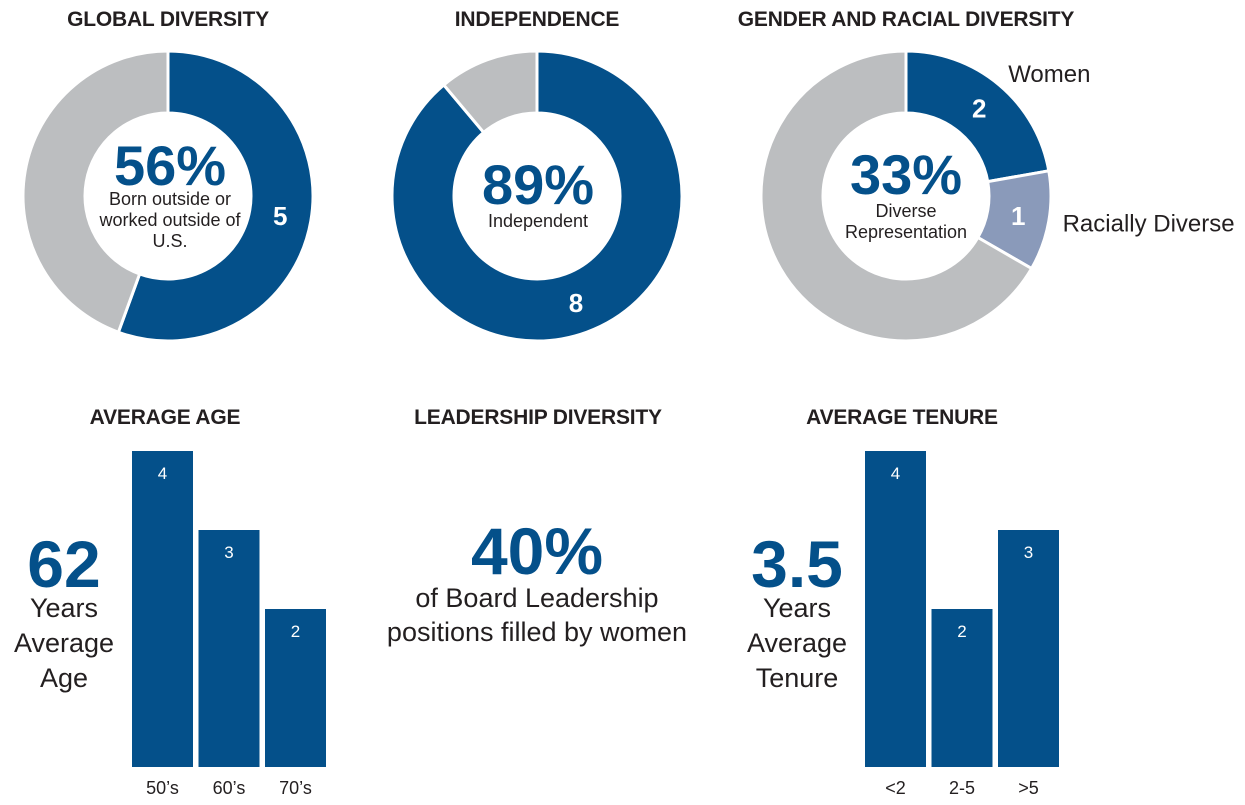 This screenshot has width=1245, height=805. I want to click on age-tick-label-2: 70’s, so click(295, 788).